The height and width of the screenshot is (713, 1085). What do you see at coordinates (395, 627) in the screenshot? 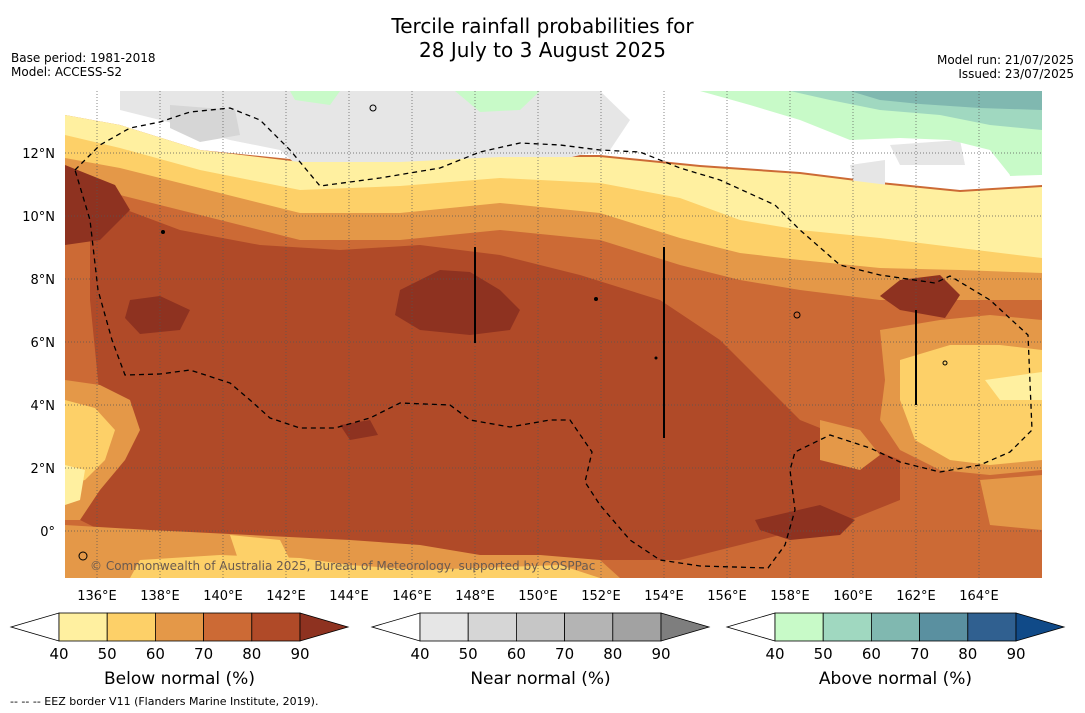
I see `colorbar-1-under-arrow` at bounding box center [395, 627].